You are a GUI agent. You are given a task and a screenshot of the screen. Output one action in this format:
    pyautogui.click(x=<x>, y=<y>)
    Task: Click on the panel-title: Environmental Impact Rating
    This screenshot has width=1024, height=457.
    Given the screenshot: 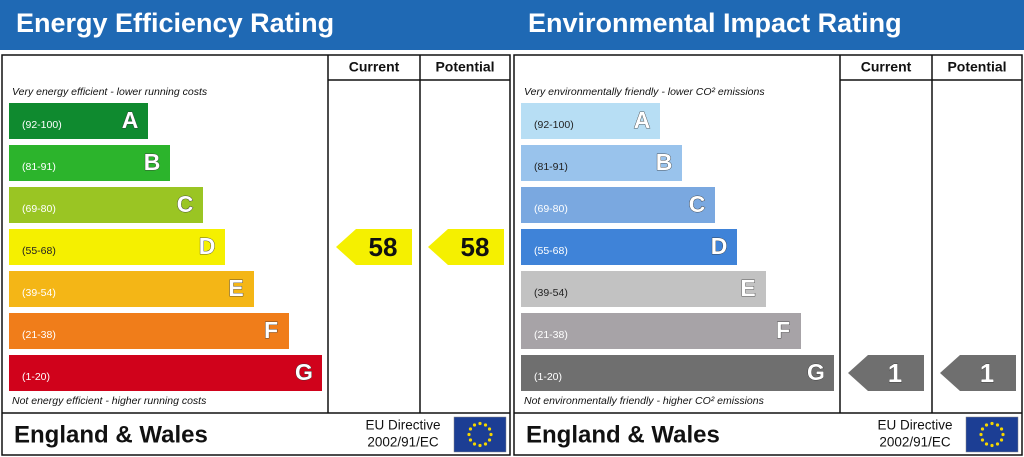 What is the action you would take?
    pyautogui.click(x=715, y=23)
    